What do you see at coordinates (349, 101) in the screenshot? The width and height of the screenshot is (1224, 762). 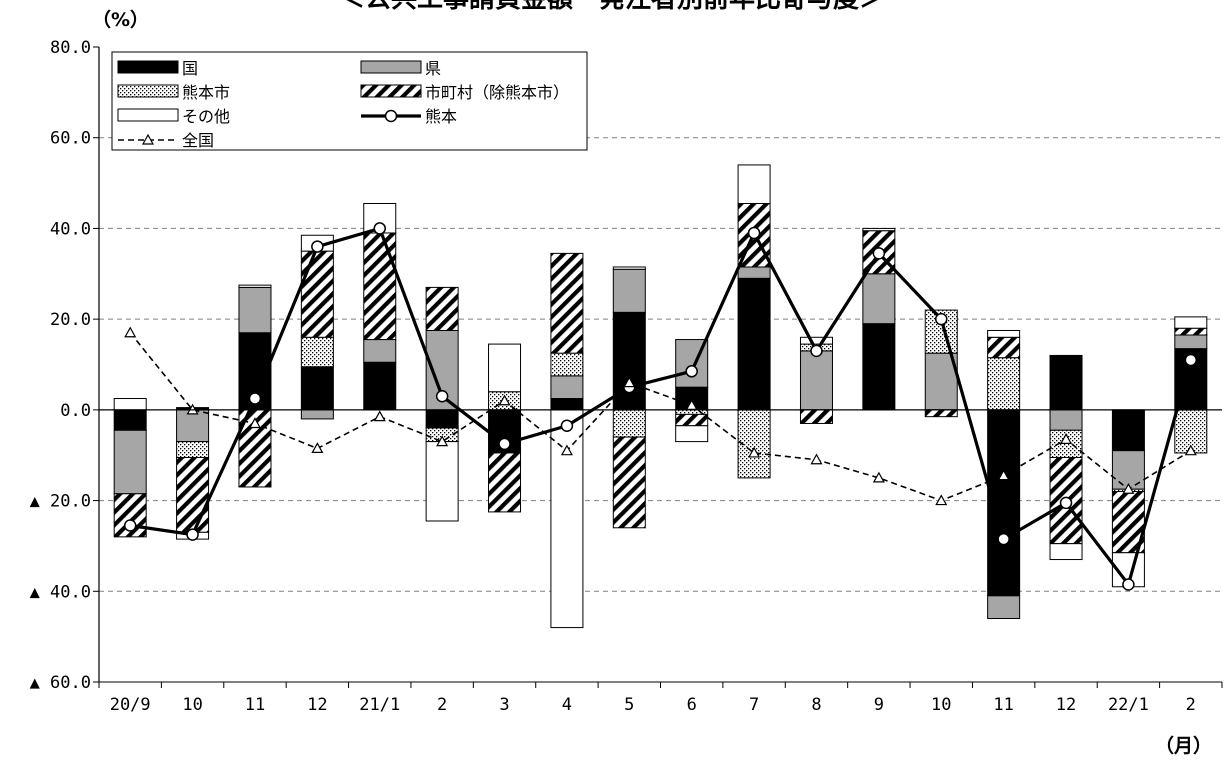 I see `legend-box` at bounding box center [349, 101].